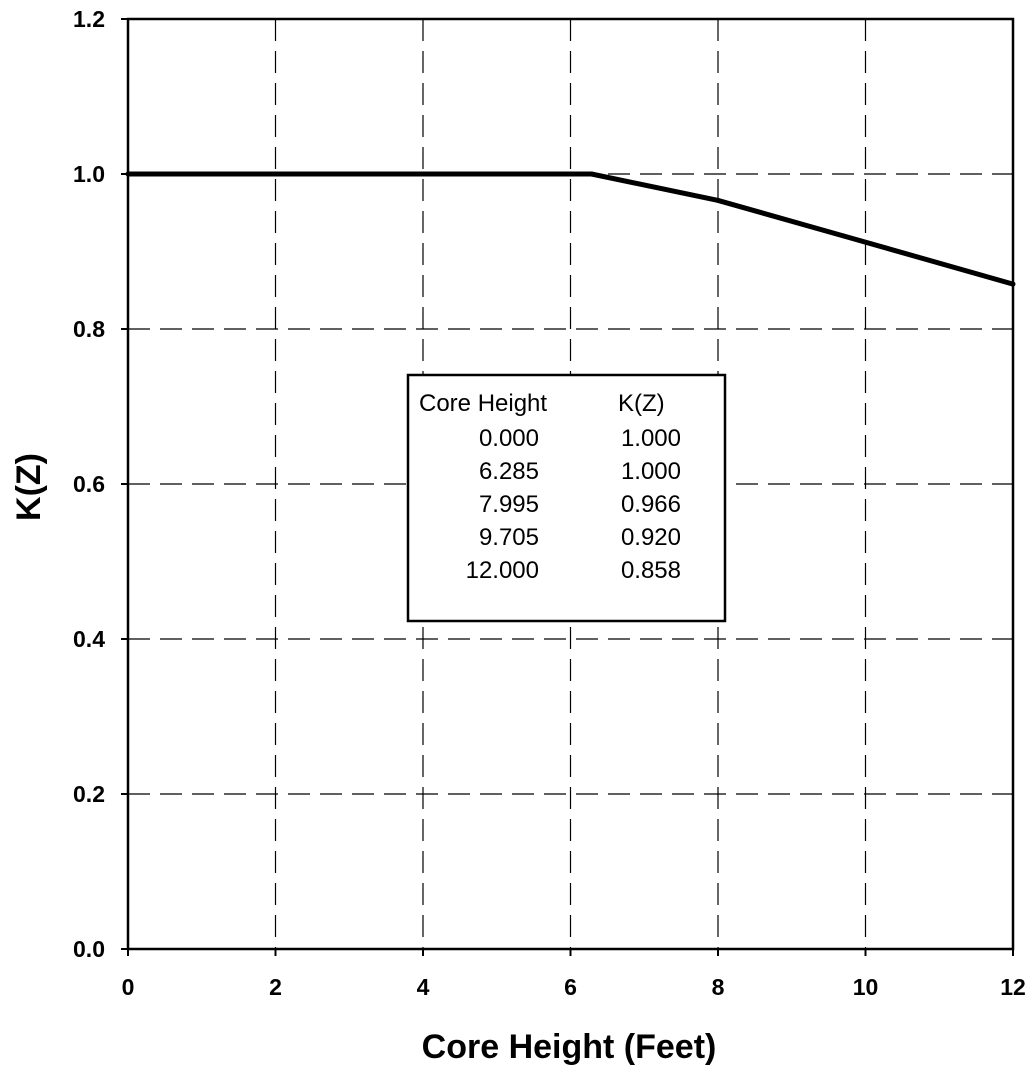 Image resolution: width=1036 pixels, height=1081 pixels. What do you see at coordinates (509, 537) in the screenshot?
I see `table-cell-core-height: 9.705` at bounding box center [509, 537].